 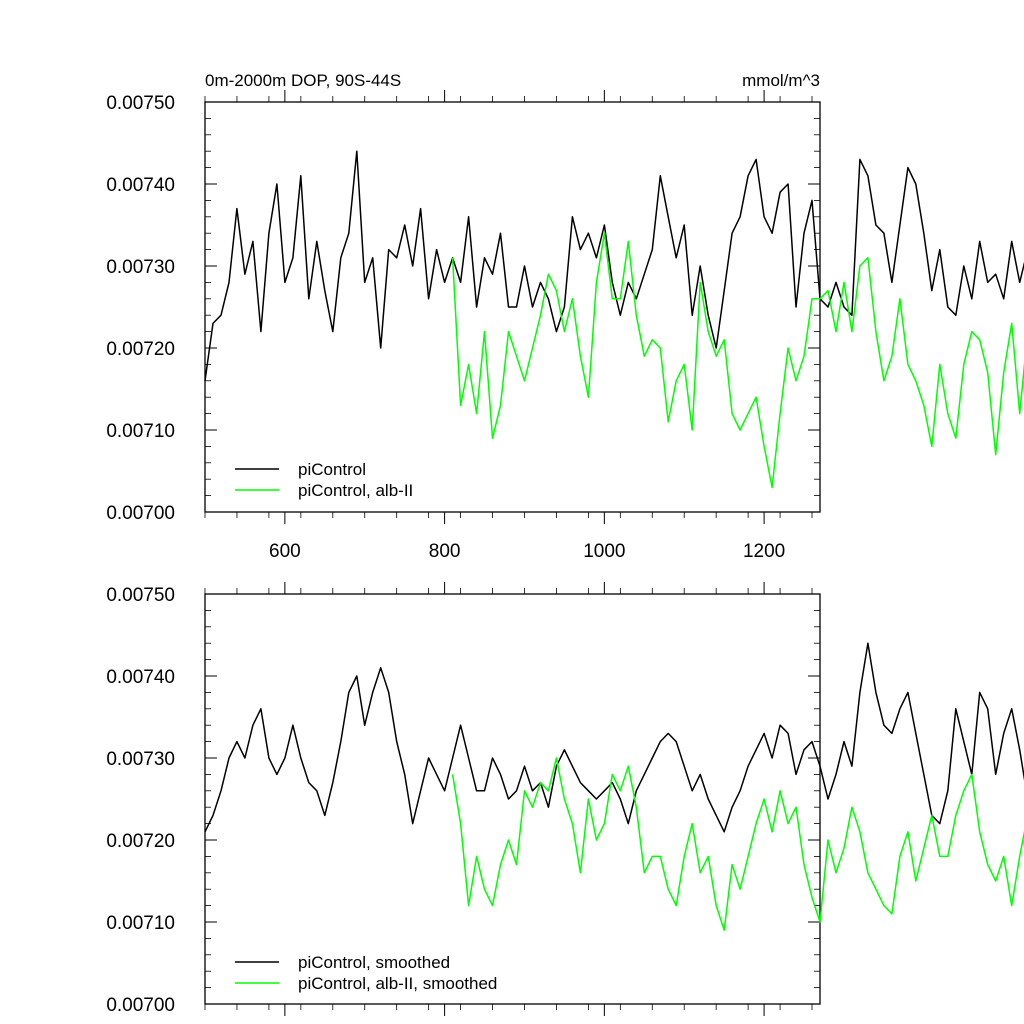 What do you see at coordinates (140, 431) in the screenshot?
I see `top-ytick-label: 0.00710` at bounding box center [140, 431].